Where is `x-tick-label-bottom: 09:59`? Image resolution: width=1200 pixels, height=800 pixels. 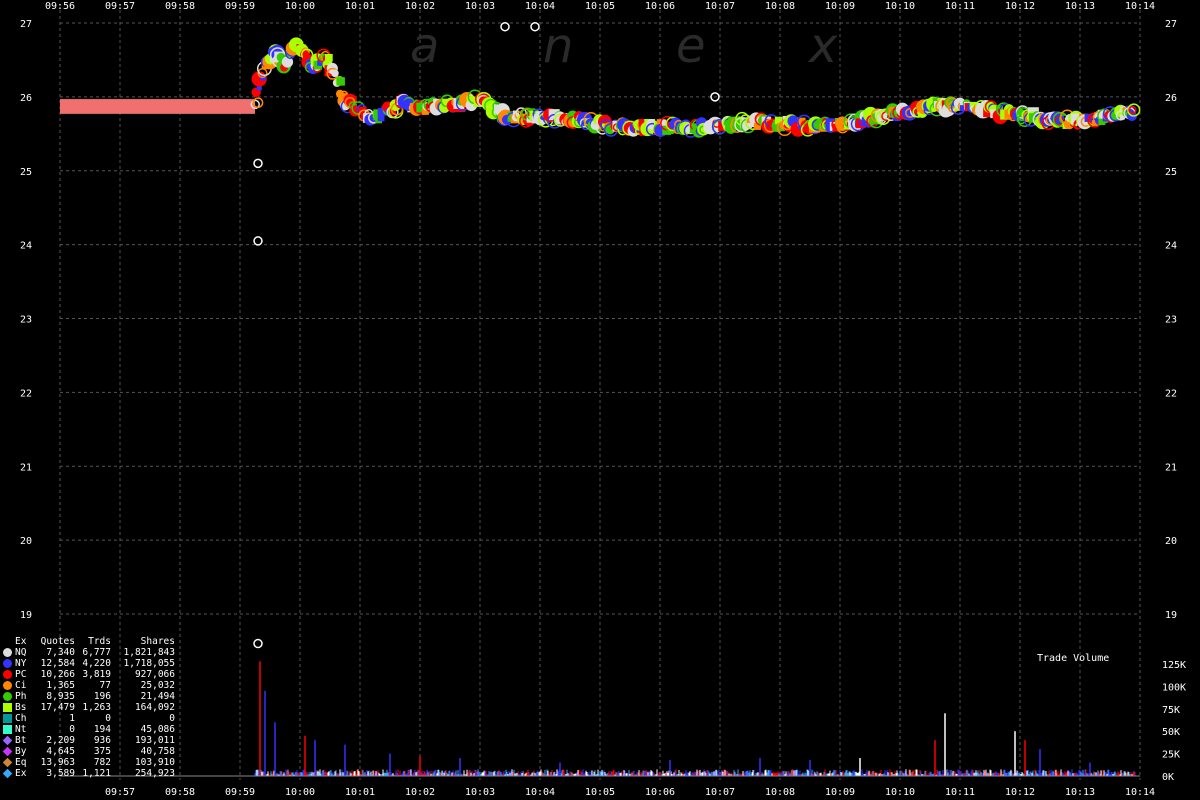
x-tick-label-bottom: 09:59 is located at coordinates (240, 792).